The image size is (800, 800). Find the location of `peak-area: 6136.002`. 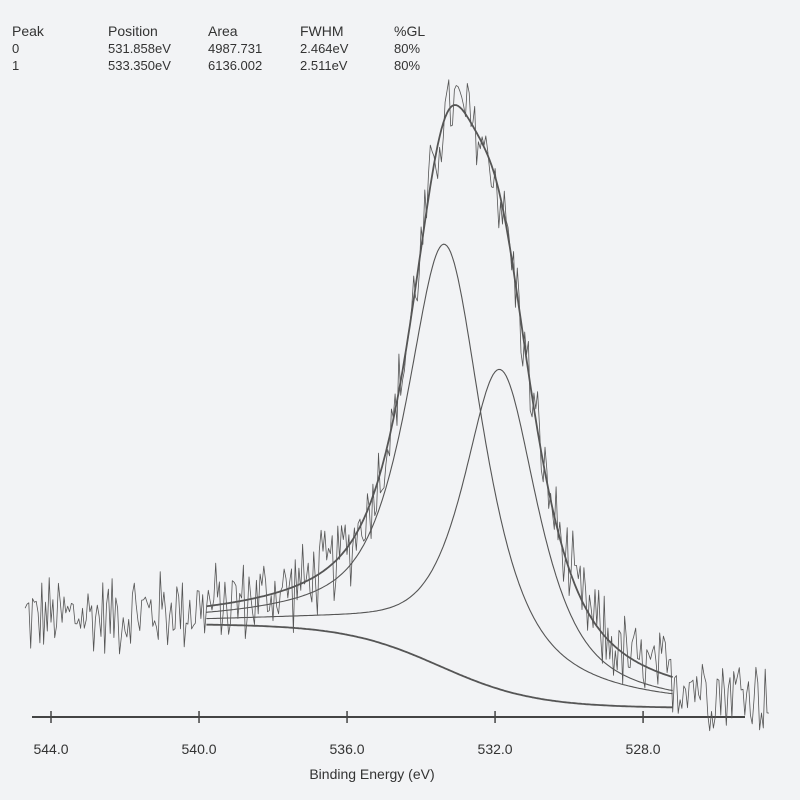

peak-area: 6136.002 is located at coordinates (235, 65).